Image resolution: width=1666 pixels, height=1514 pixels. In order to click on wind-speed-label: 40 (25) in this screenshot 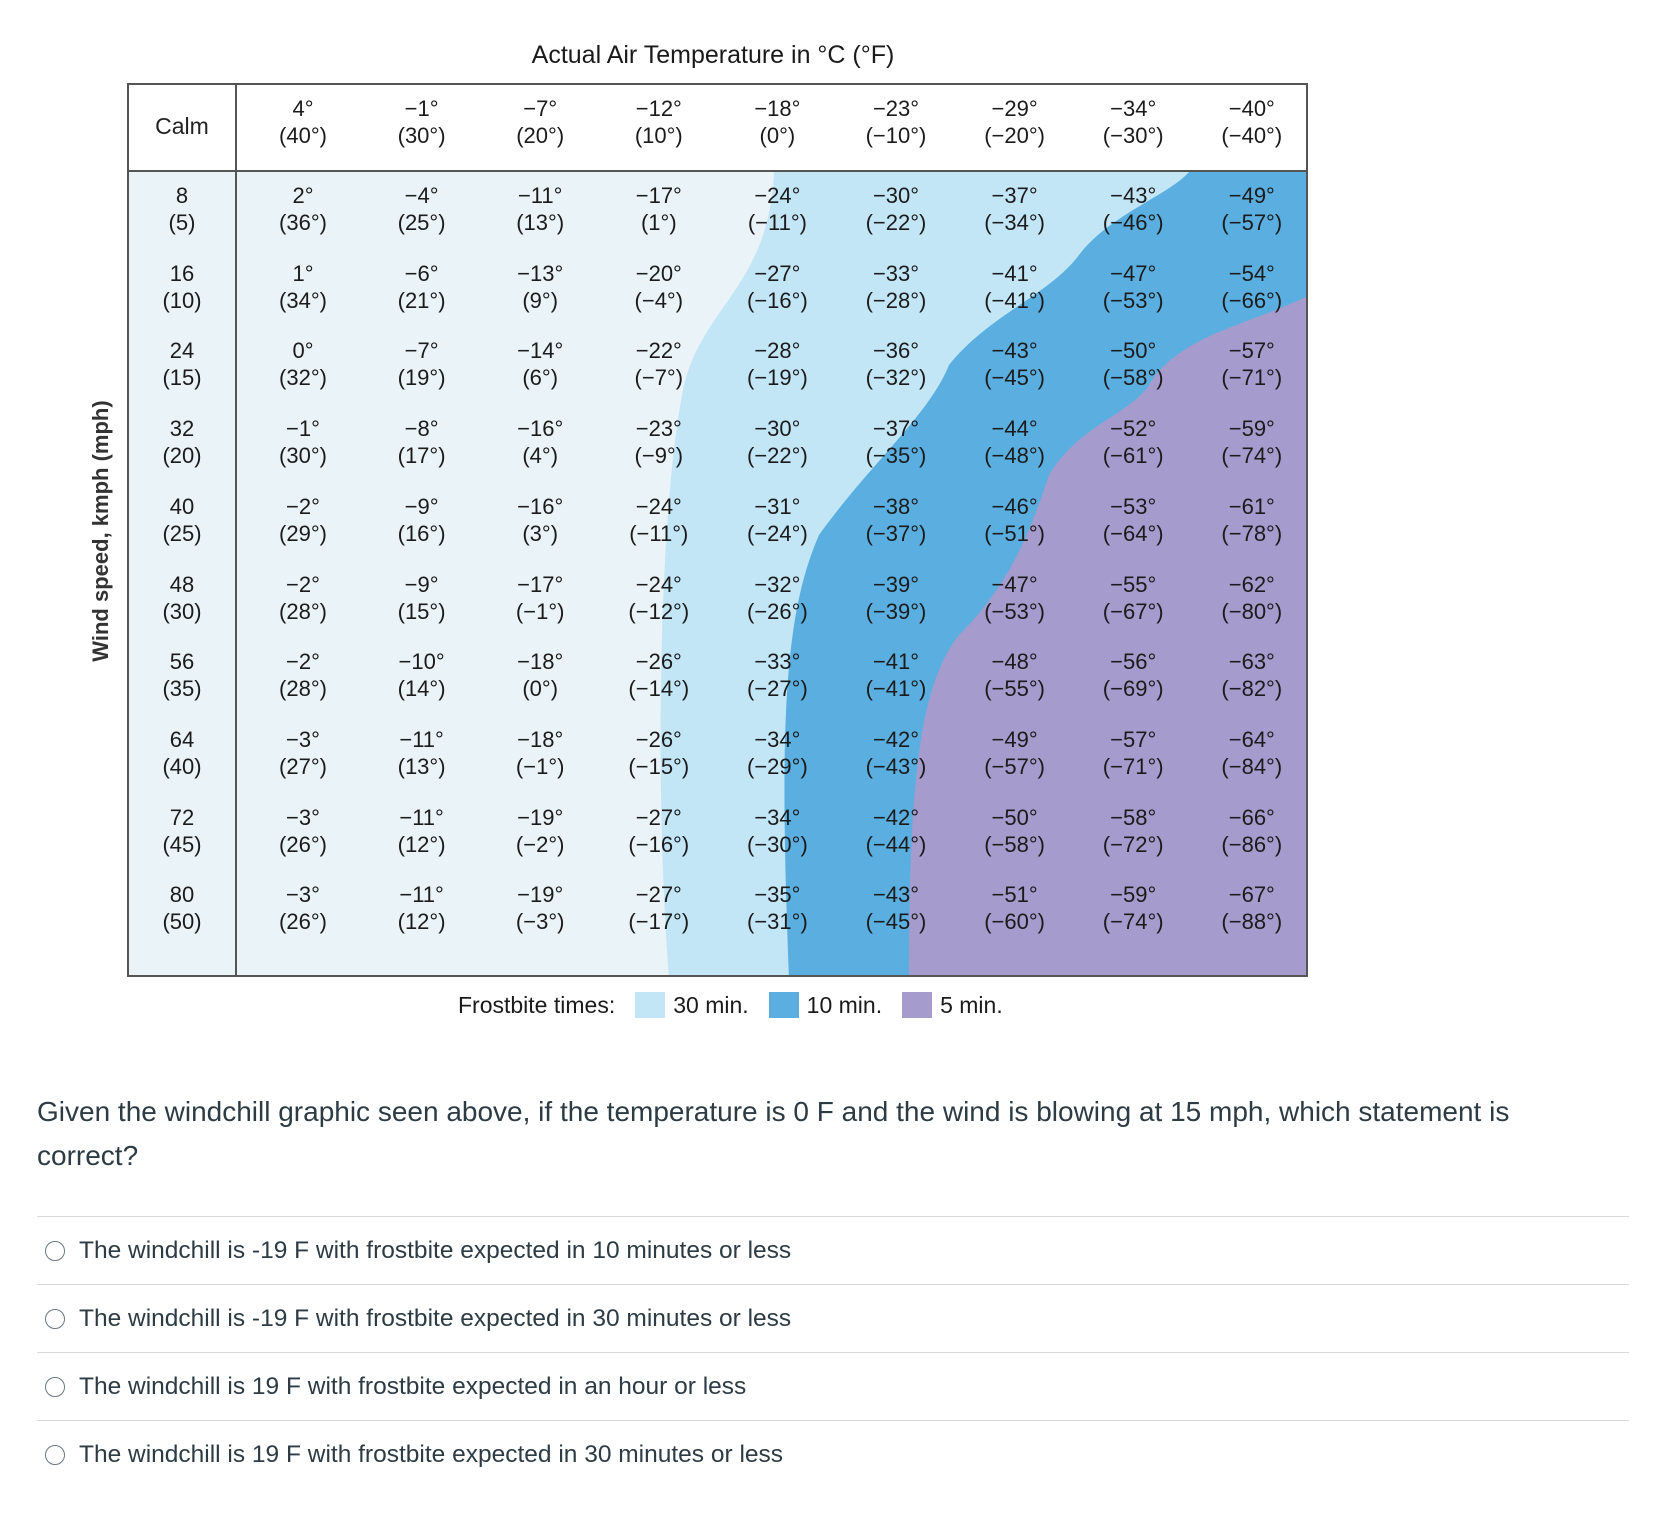, I will do `click(182, 520)`.